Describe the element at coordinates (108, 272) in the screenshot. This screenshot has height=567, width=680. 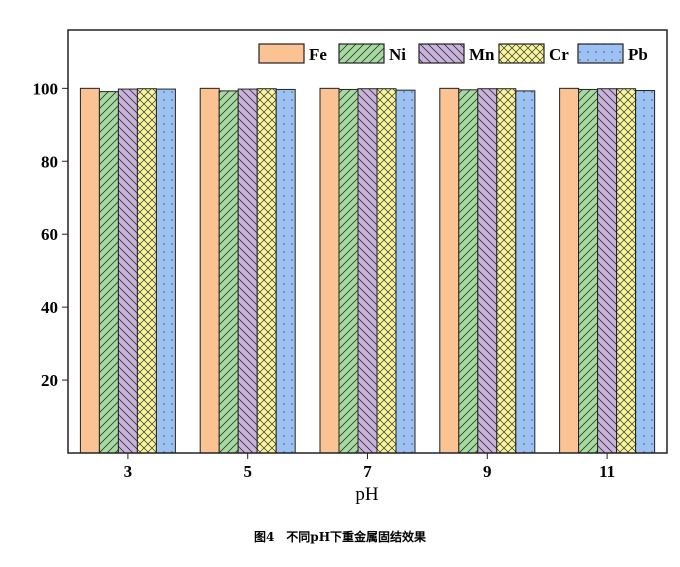
I see `bar-ni-ph3` at that location.